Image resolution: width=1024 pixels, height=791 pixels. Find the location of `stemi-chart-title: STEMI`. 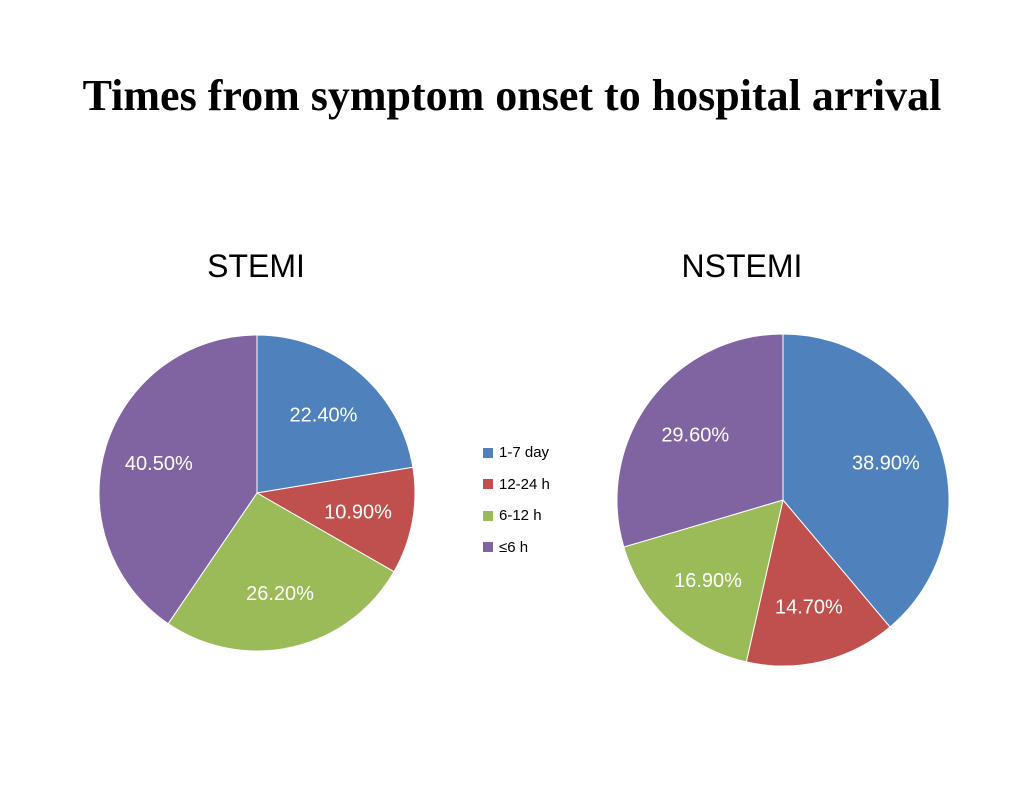

stemi-chart-title: STEMI is located at coordinates (256, 266).